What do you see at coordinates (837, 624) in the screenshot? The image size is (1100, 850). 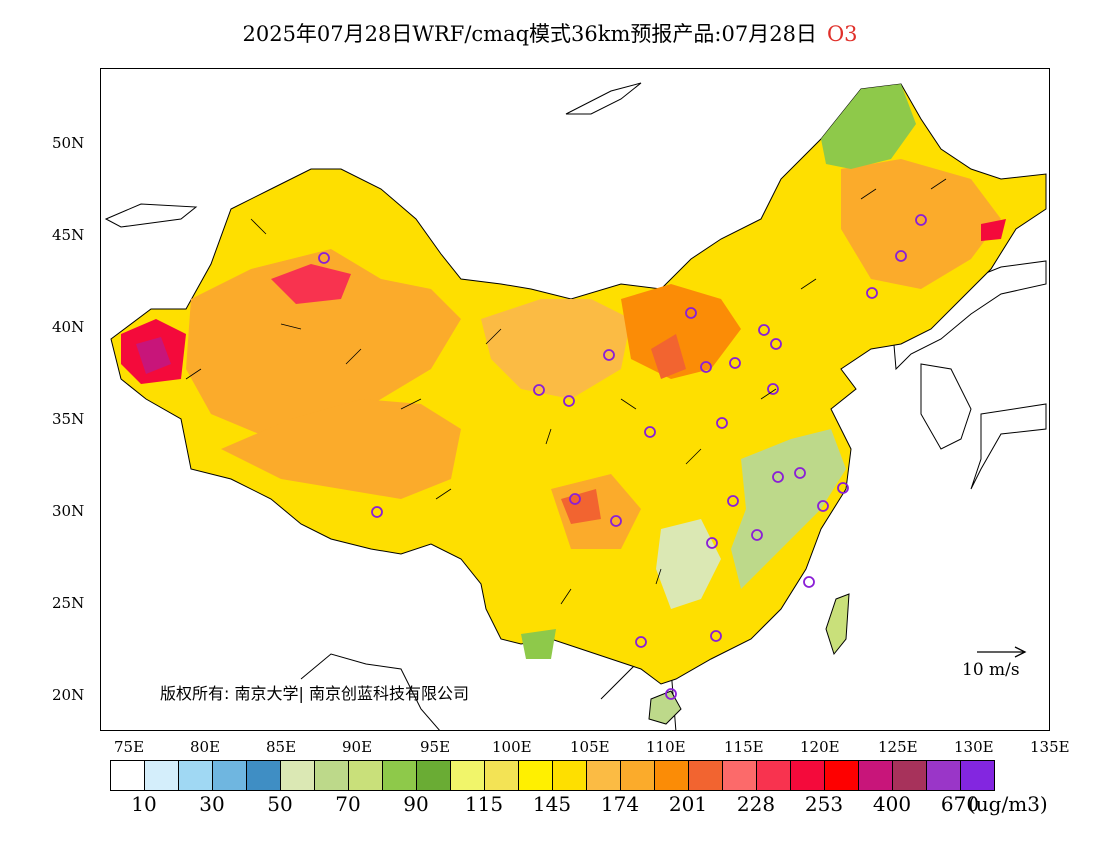 I see `island-taiwan` at bounding box center [837, 624].